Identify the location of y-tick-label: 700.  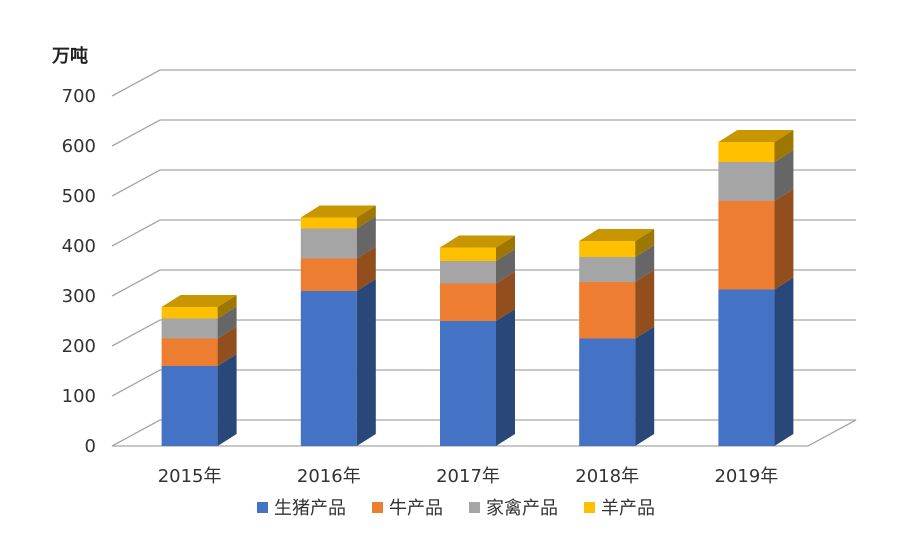
(79, 96).